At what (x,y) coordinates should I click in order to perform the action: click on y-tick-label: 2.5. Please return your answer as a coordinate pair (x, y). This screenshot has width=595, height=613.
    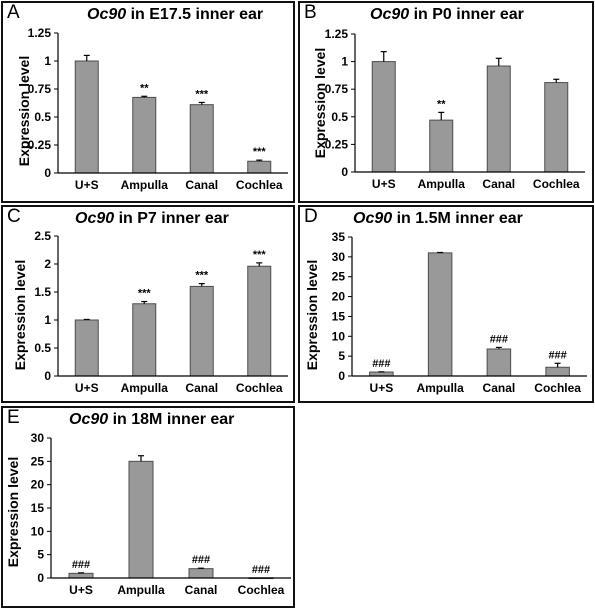
    Looking at the image, I should click on (42, 236).